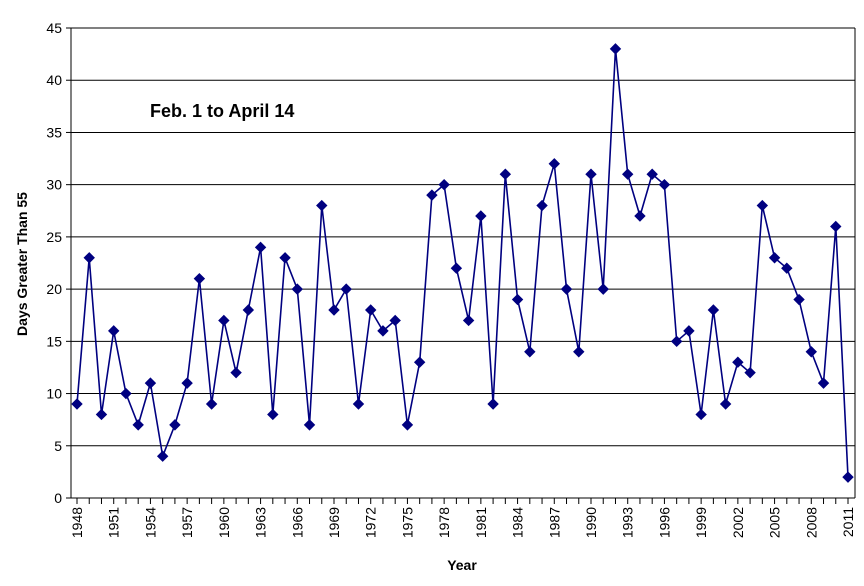 The height and width of the screenshot is (586, 864). What do you see at coordinates (222, 111) in the screenshot?
I see `chart-annotation: Feb. 1 to April 14` at bounding box center [222, 111].